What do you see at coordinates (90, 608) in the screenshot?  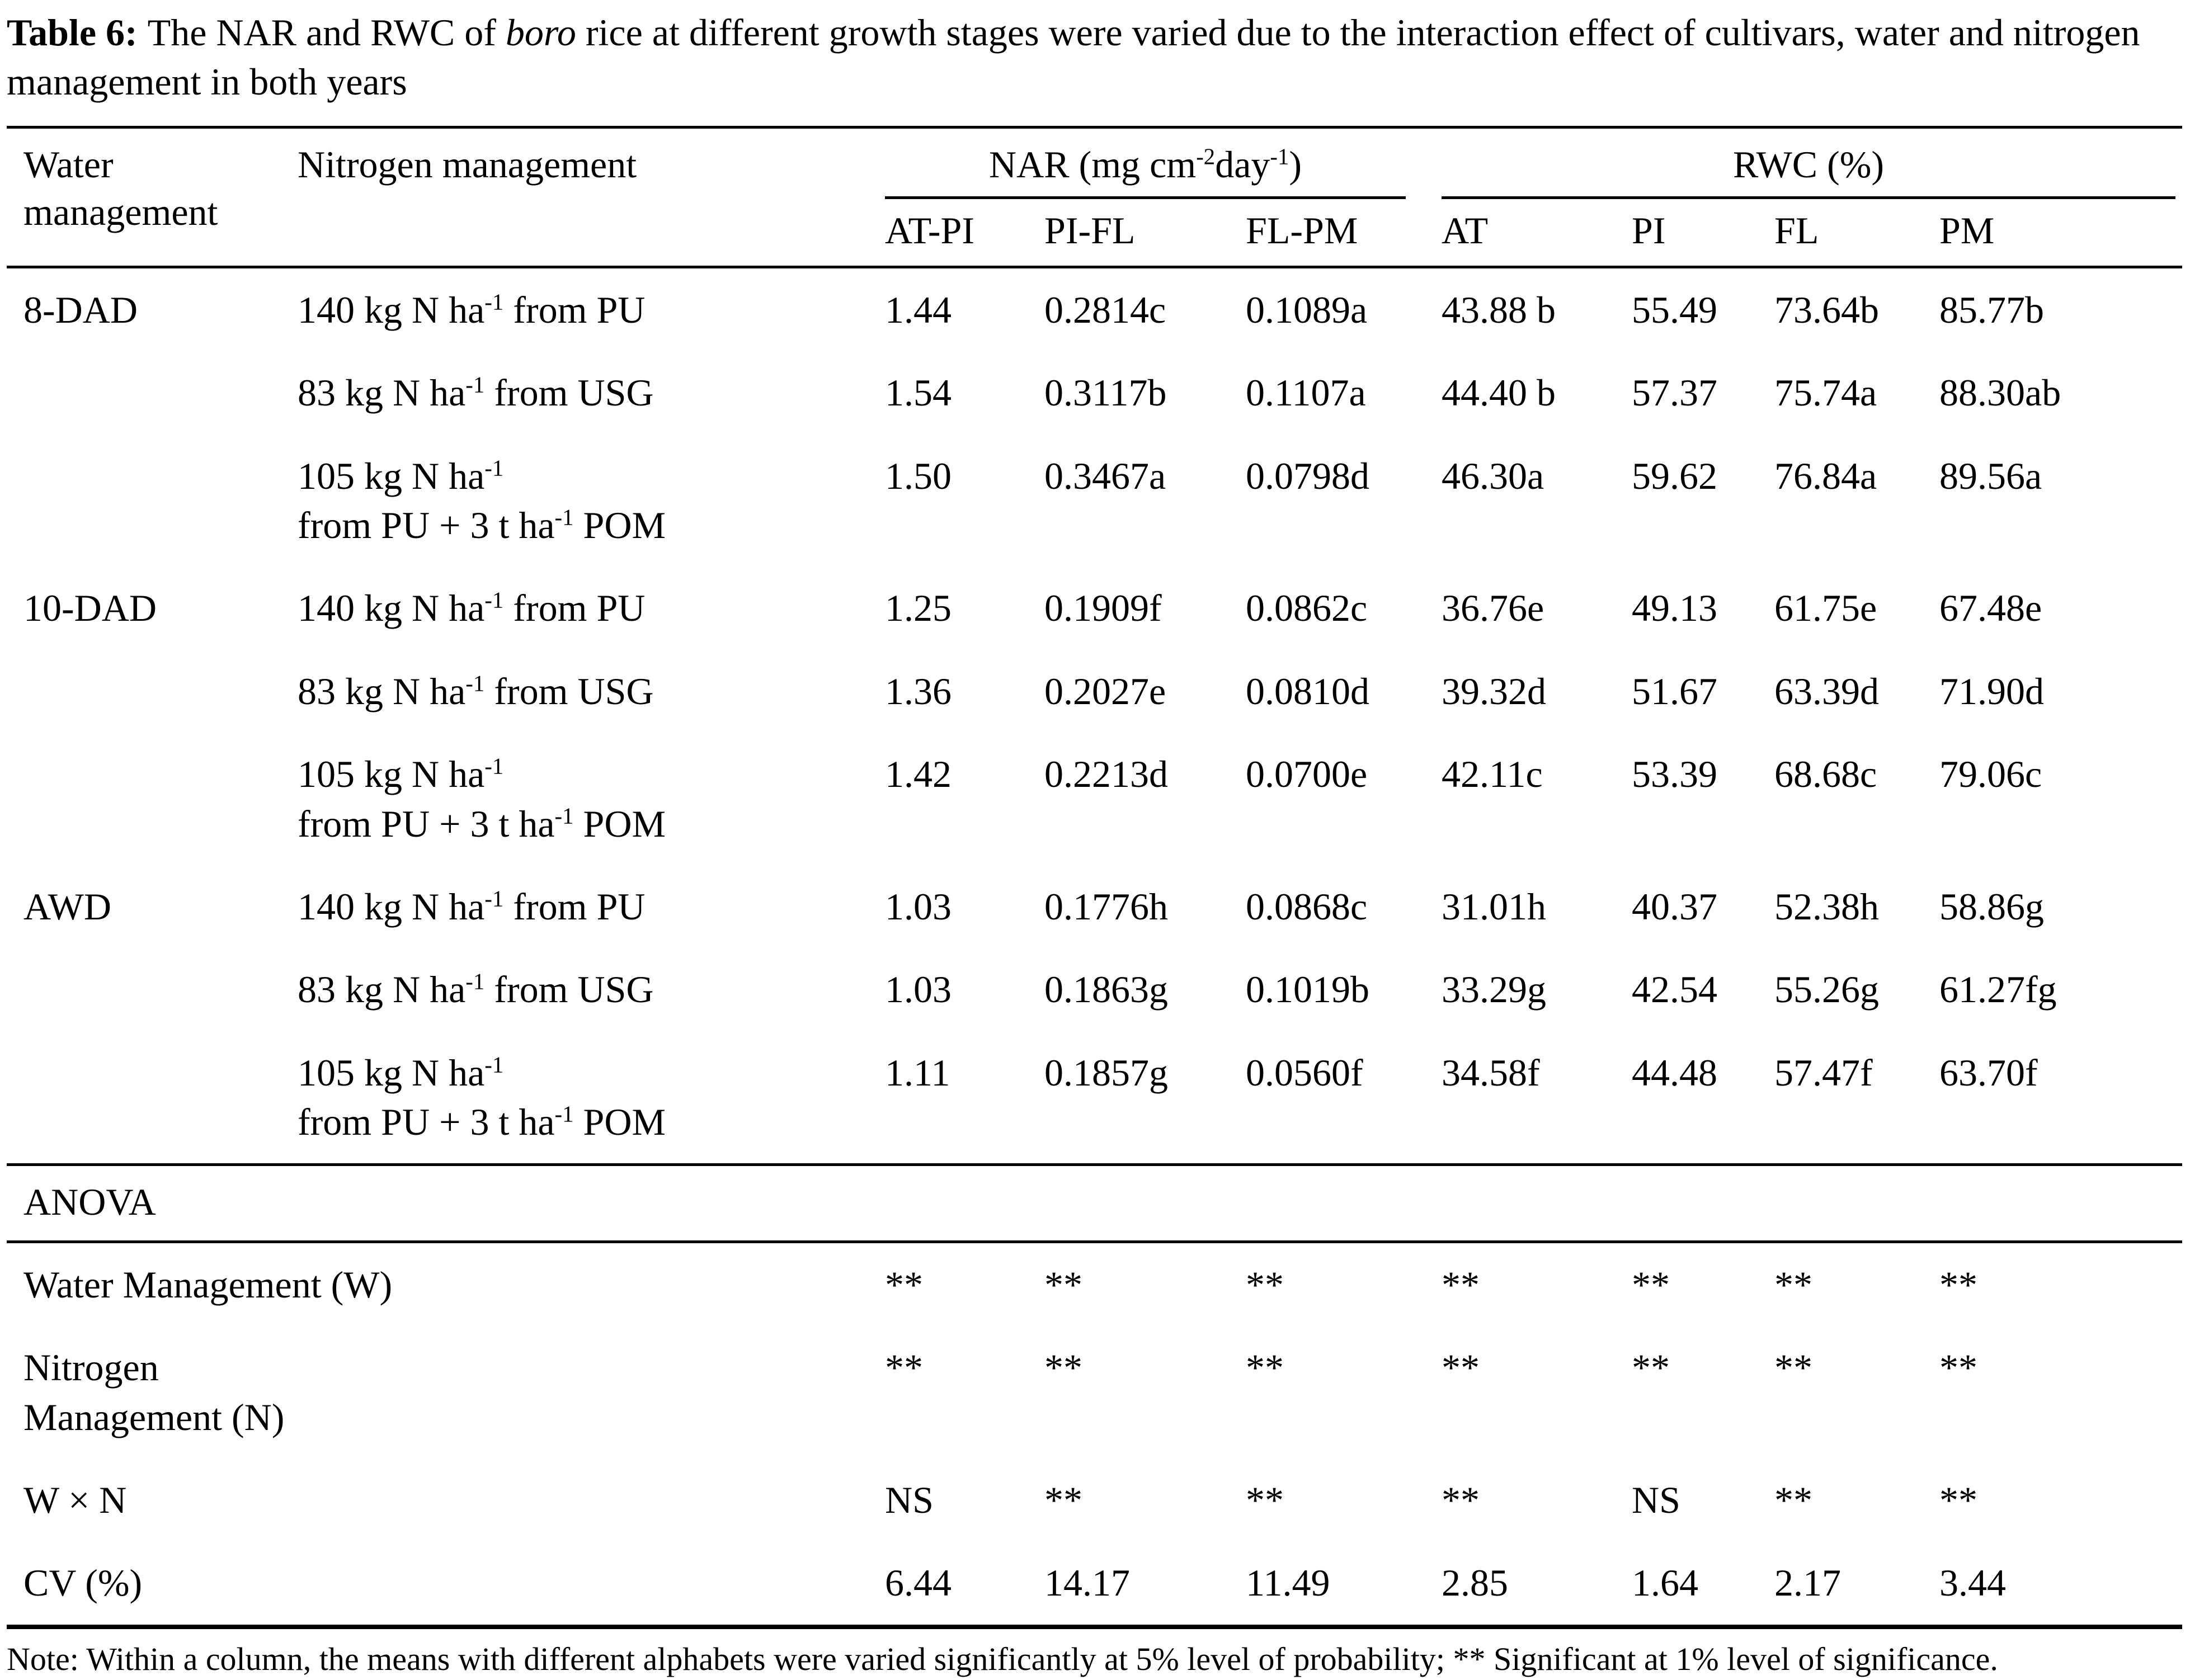 I see `water-cell: 10-DAD` at bounding box center [90, 608].